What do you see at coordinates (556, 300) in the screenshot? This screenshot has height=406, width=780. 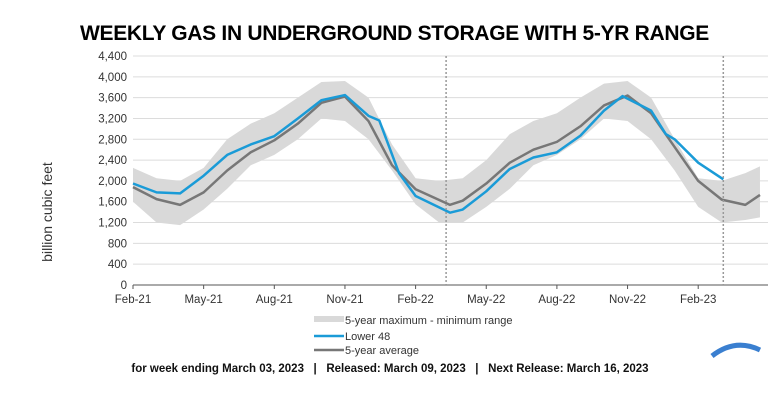 I see `x-tick-label: Aug-22` at bounding box center [556, 300].